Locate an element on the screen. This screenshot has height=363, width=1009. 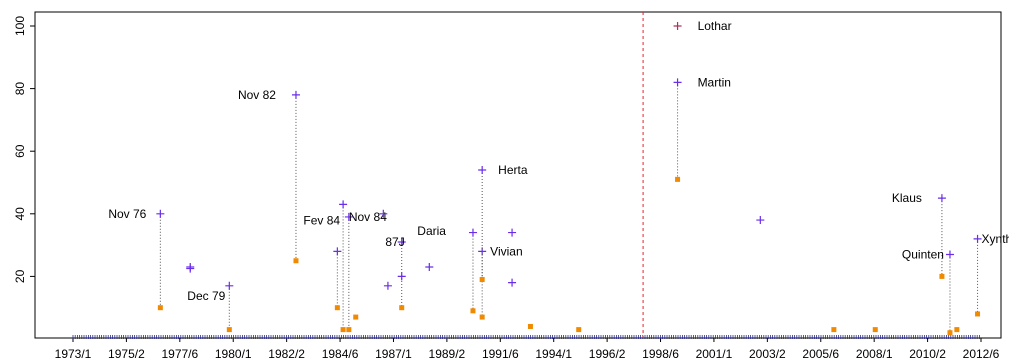
x-tick-label: 1984/6 is located at coordinates (340, 354).